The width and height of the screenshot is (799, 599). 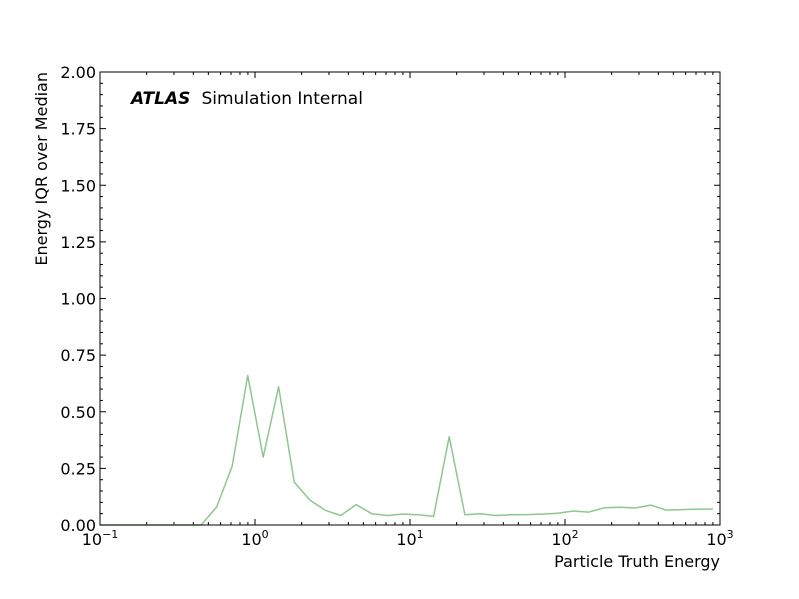 I want to click on y-tick-label: 1.75, so click(x=78, y=129).